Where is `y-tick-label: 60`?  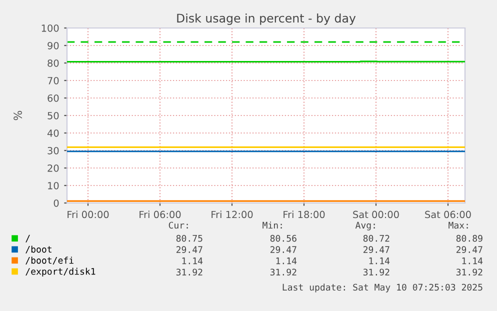
y-tick-label: 60 is located at coordinates (53, 98).